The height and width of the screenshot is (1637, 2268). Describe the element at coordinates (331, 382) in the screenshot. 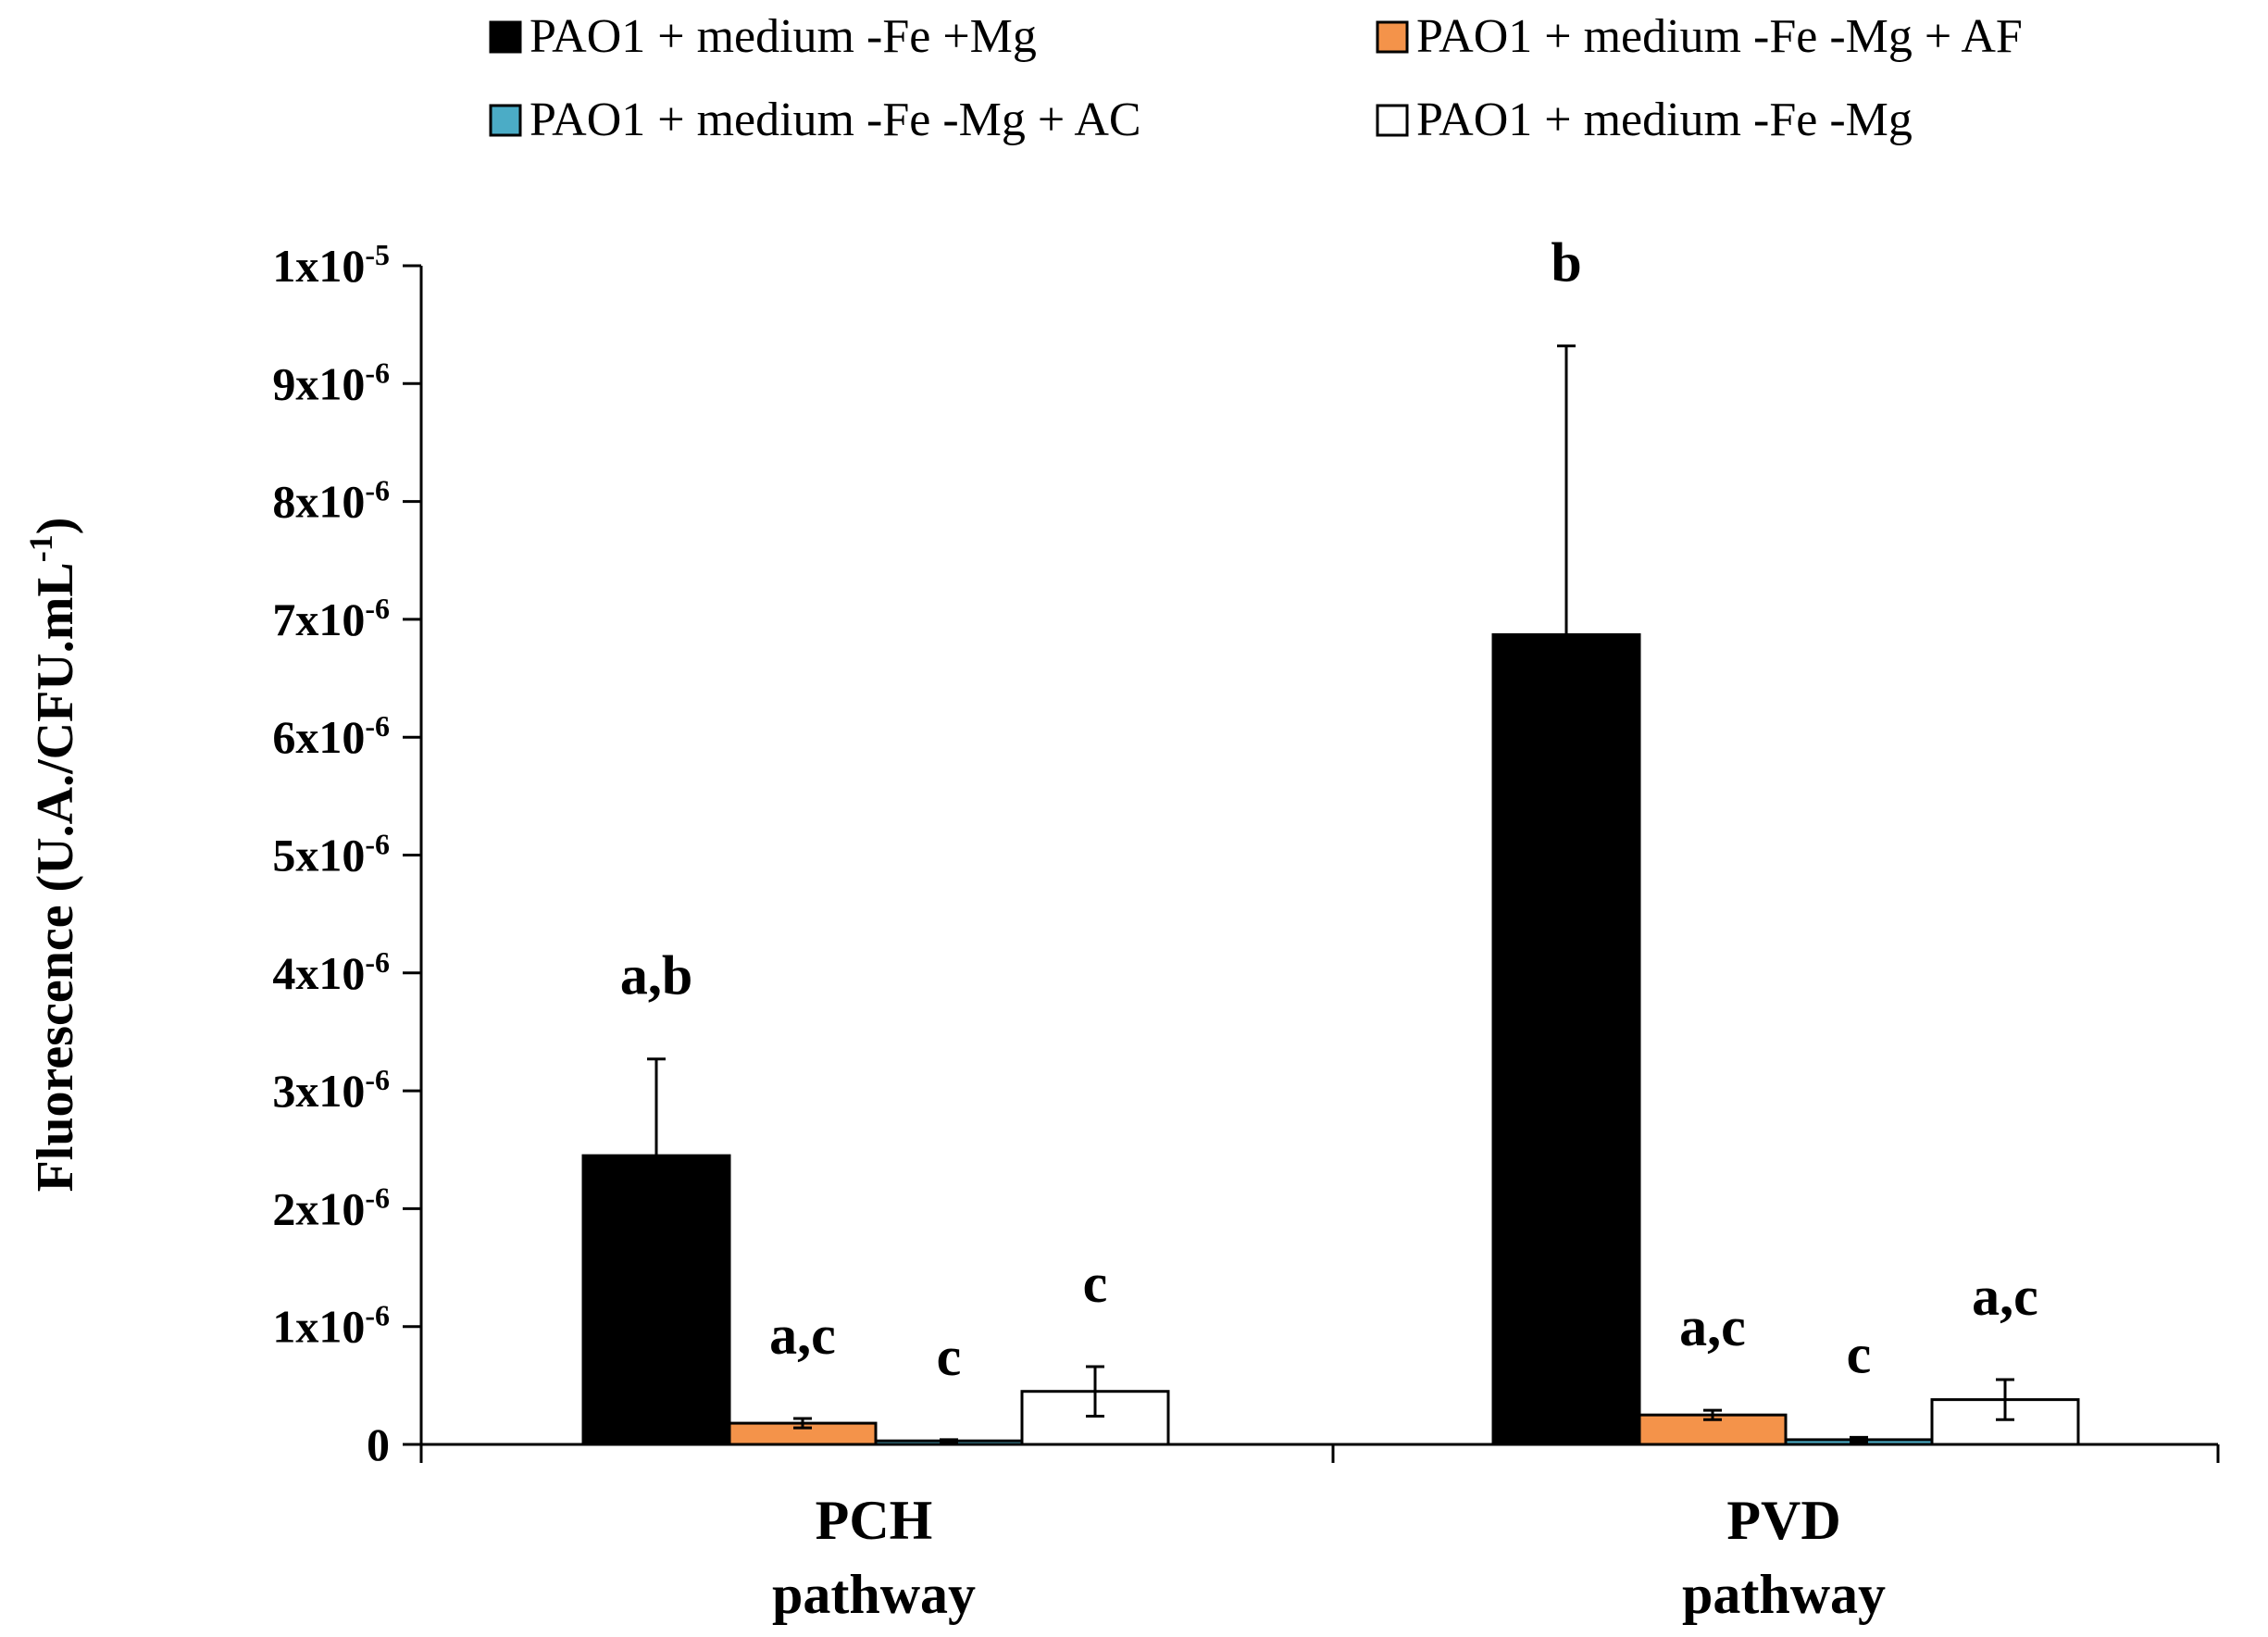

I see `y-tick-label: 9x10⁻⁶` at that location.